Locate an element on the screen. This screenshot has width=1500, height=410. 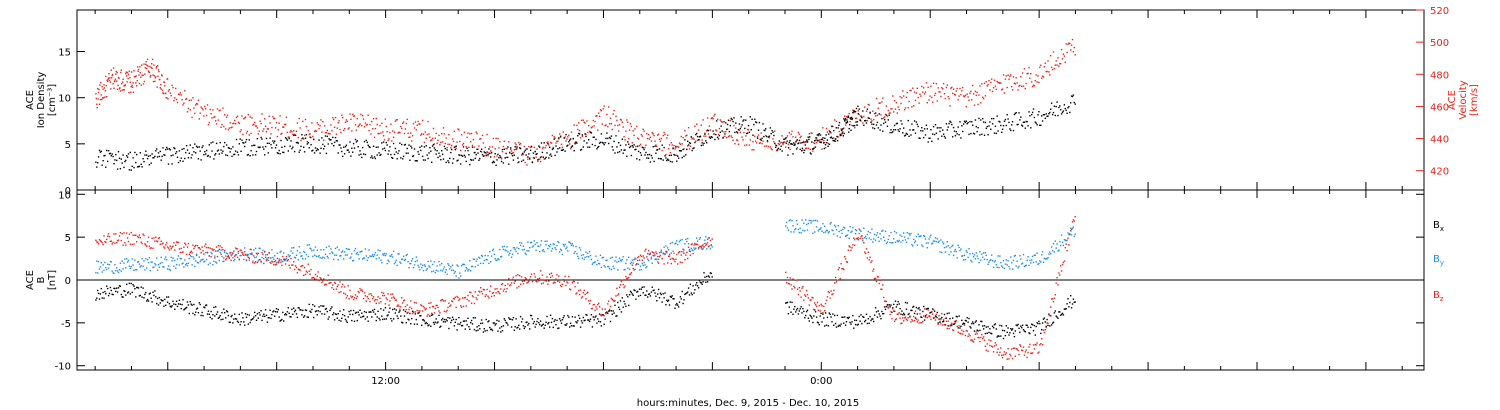
y-right-tick-label: 500 is located at coordinates (1439, 43).